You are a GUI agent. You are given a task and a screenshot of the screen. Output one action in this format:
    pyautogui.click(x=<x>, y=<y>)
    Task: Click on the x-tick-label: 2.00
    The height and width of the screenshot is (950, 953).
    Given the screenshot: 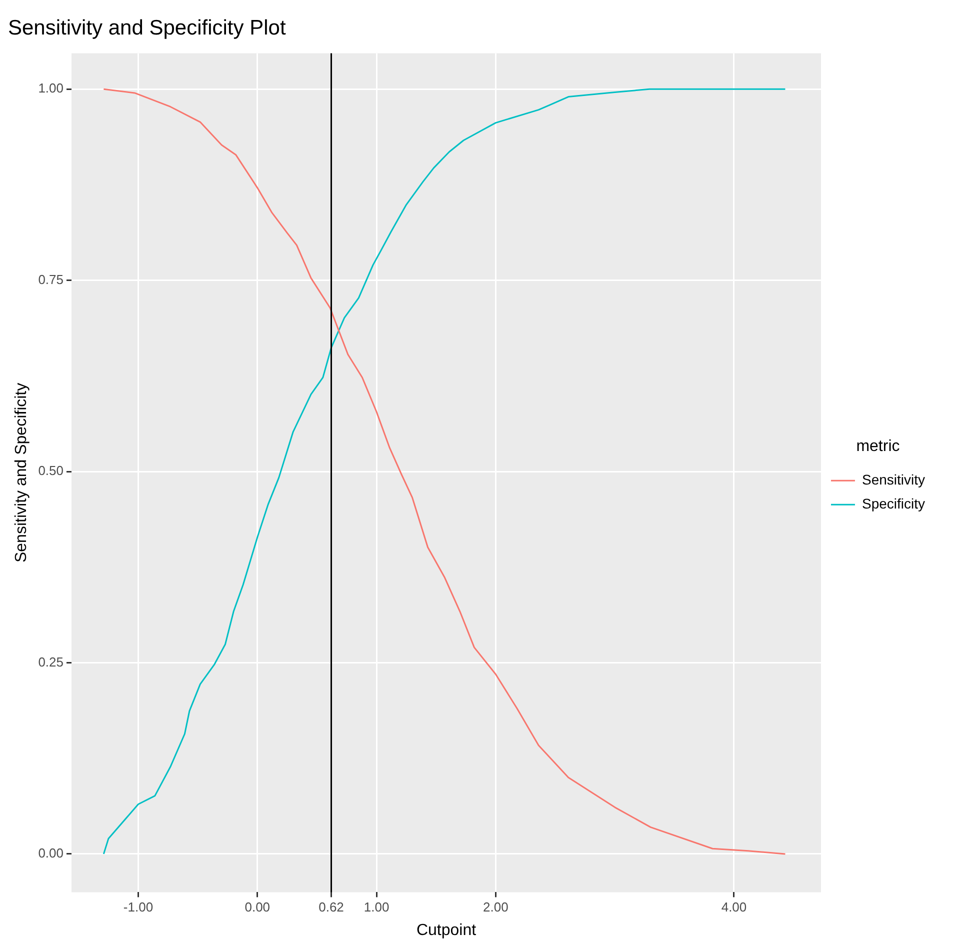 What is the action you would take?
    pyautogui.click(x=495, y=907)
    